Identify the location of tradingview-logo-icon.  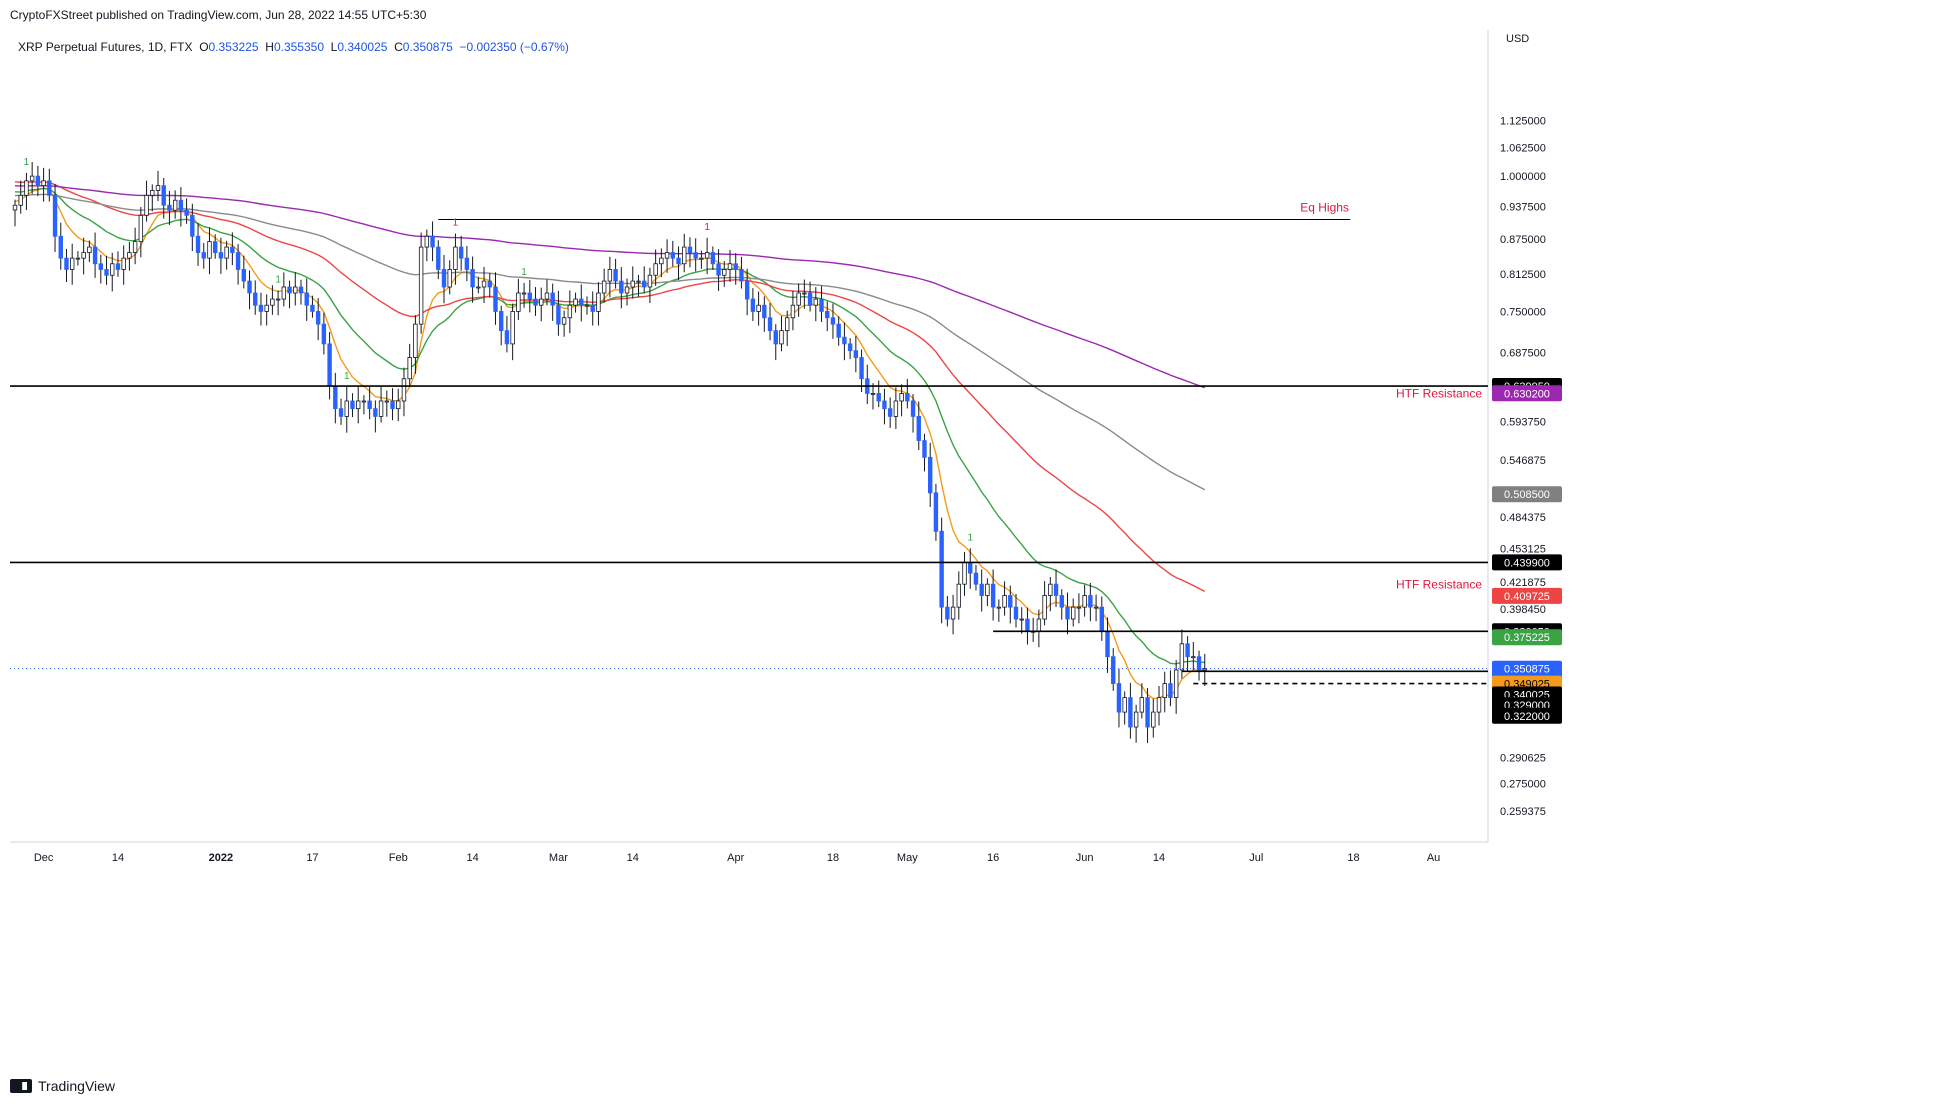
(21, 1086).